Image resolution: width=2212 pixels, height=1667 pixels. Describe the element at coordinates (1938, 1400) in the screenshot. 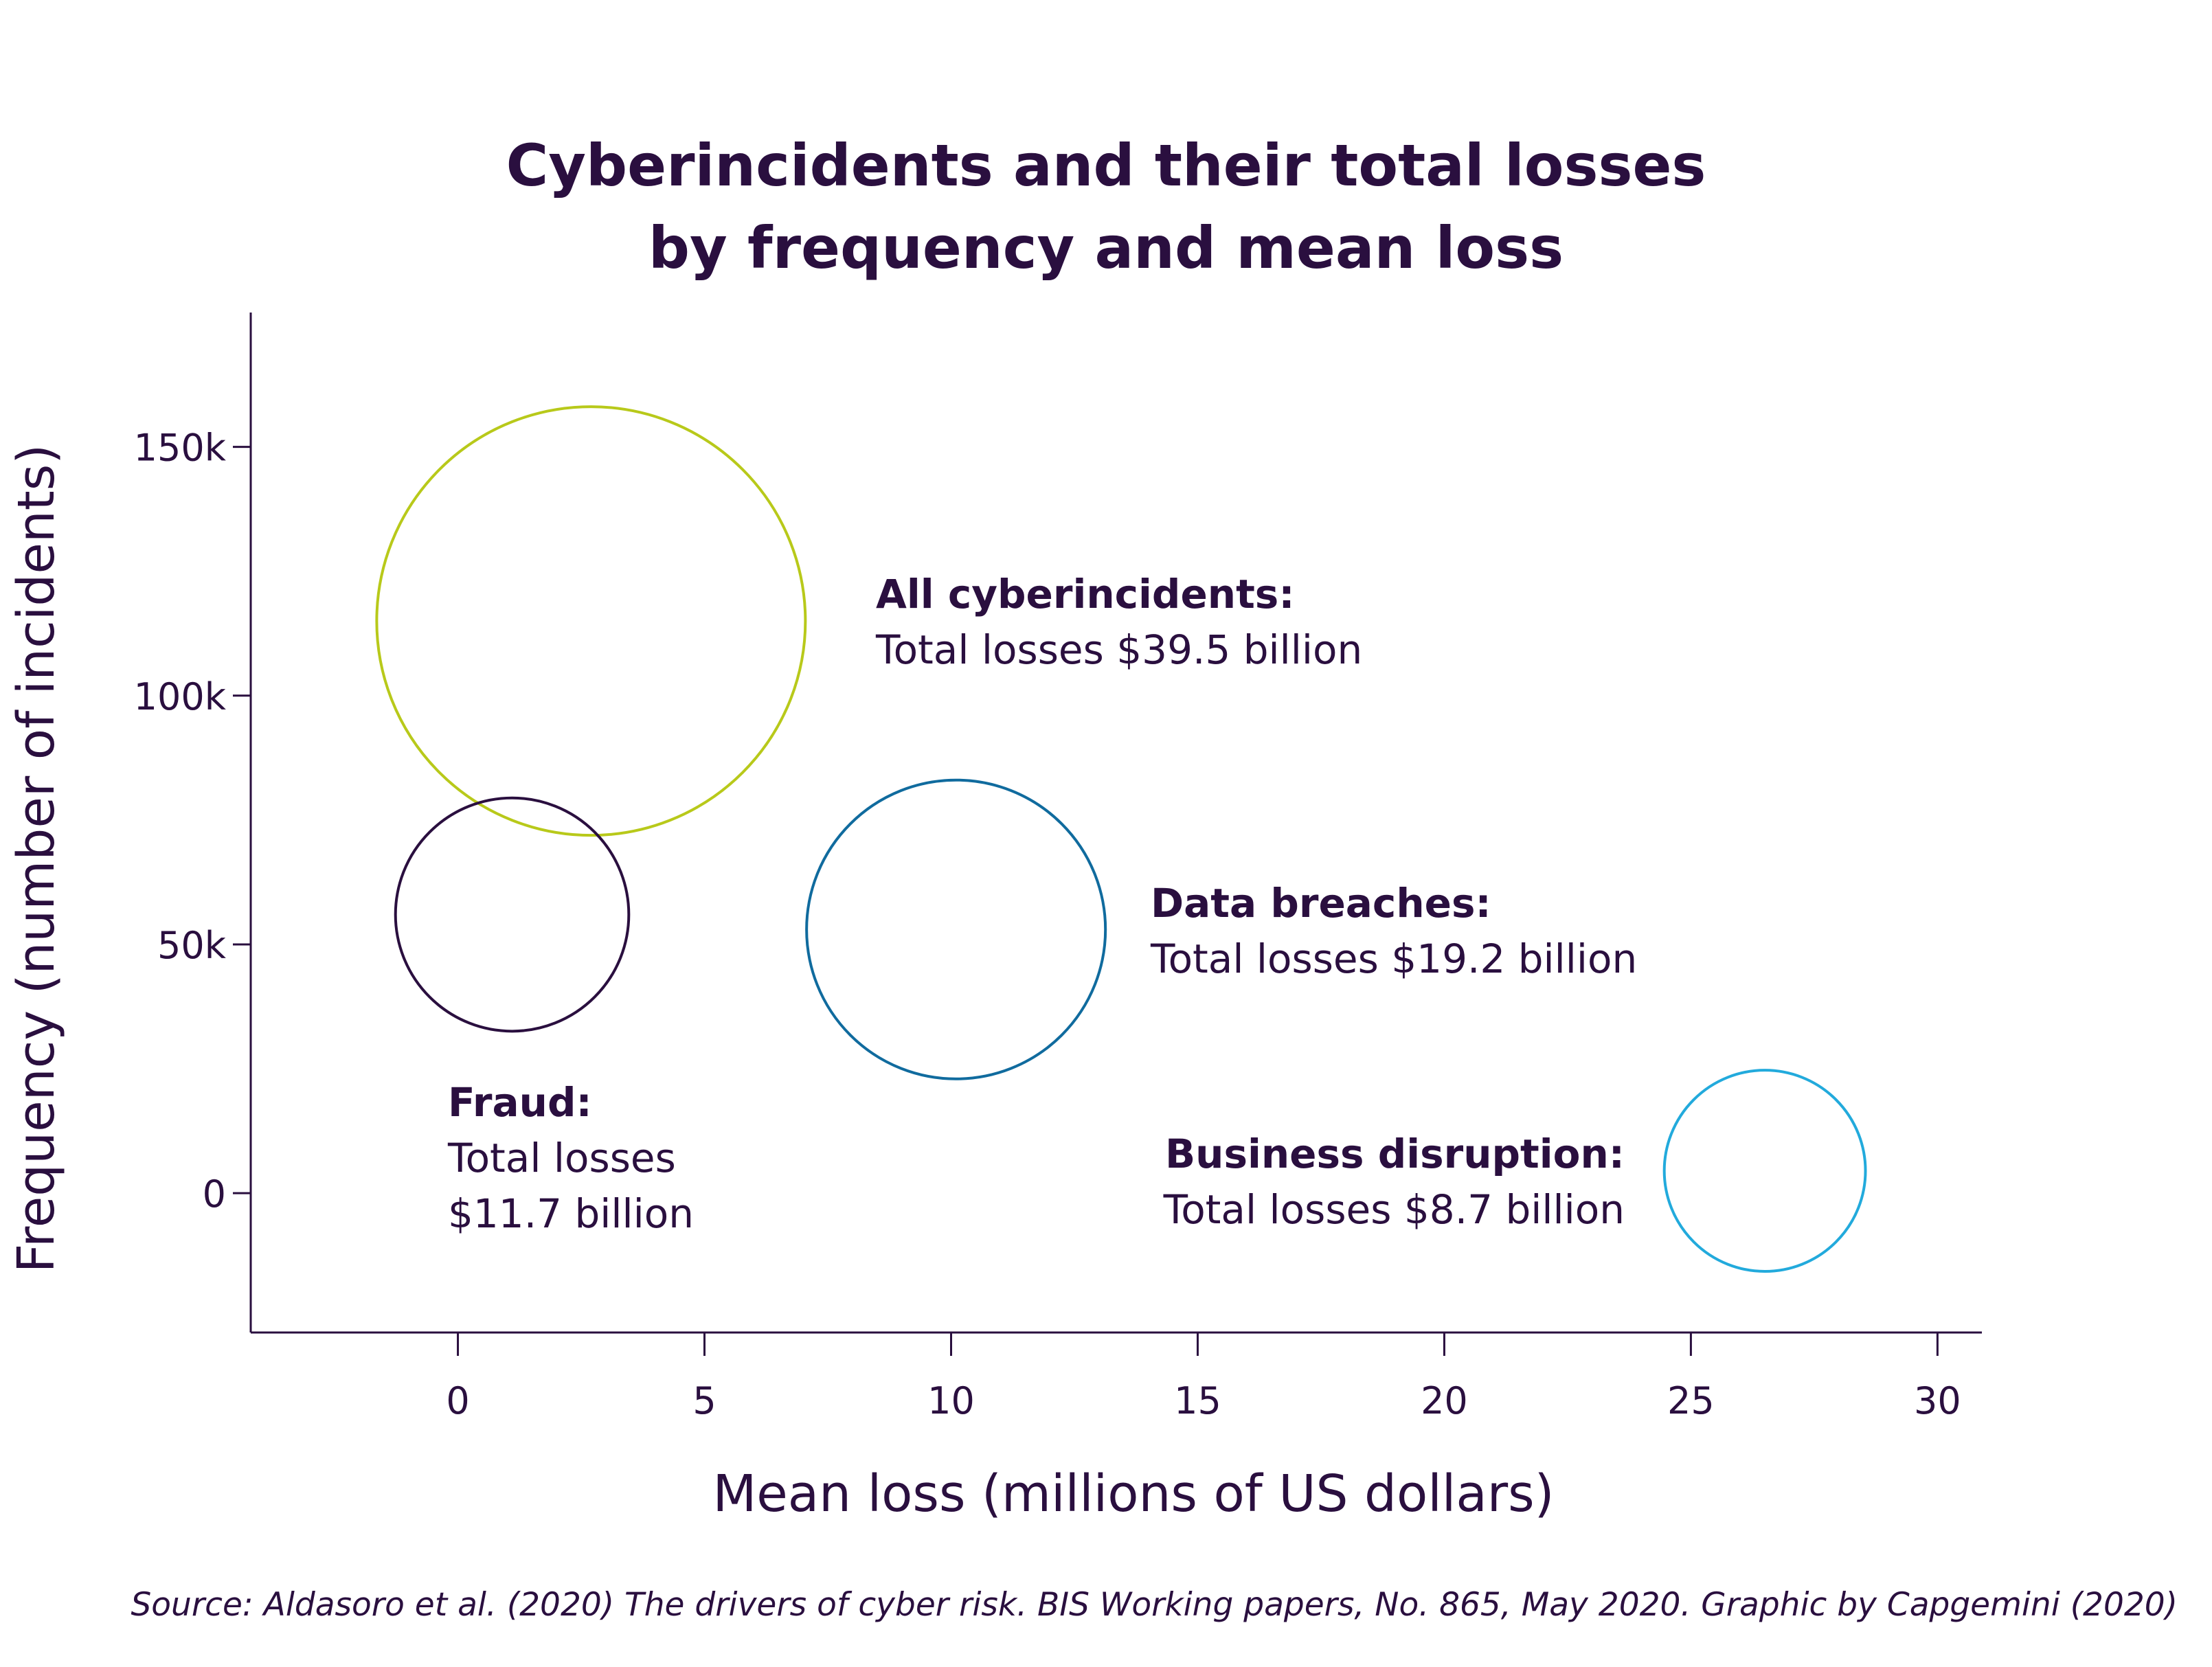

I see `x-tick-label: 30` at that location.